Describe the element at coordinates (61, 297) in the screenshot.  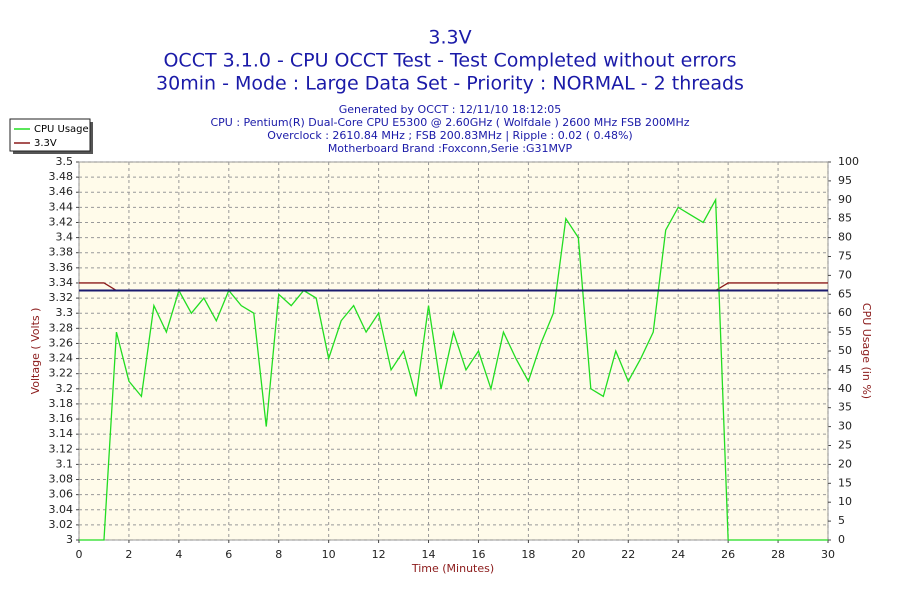
I see `y-tick-label: 3.32` at that location.